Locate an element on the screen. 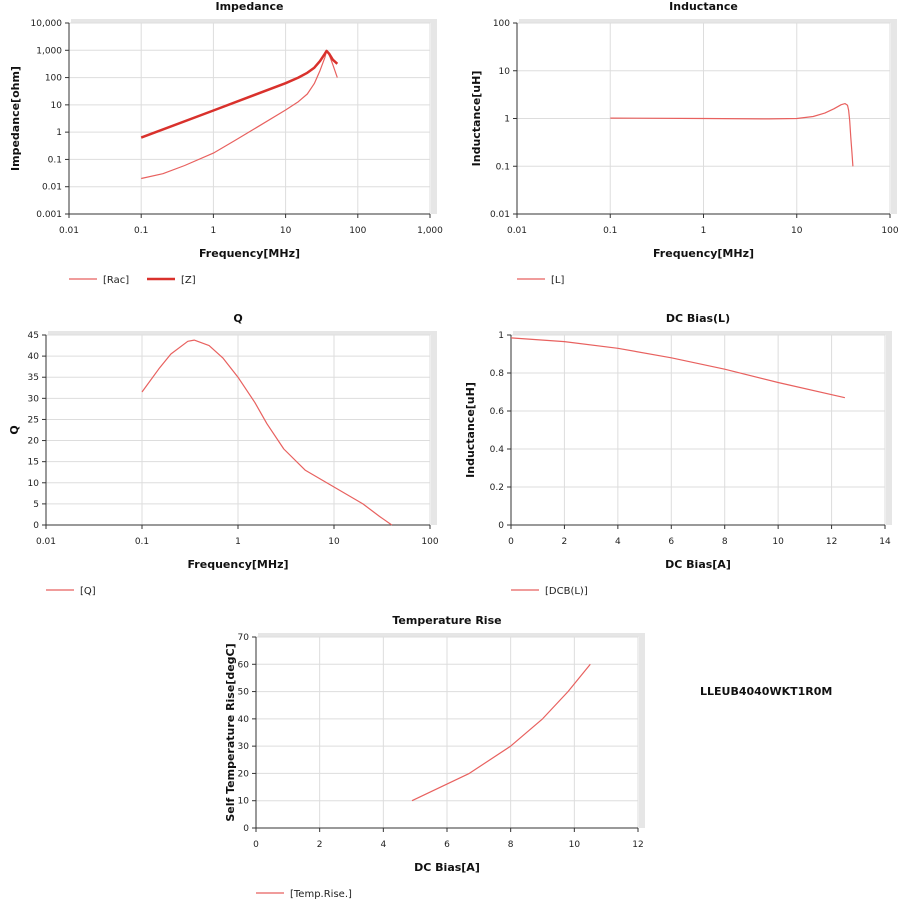 This screenshot has height=900, width=900. x-tick-label: 2 is located at coordinates (565, 542).